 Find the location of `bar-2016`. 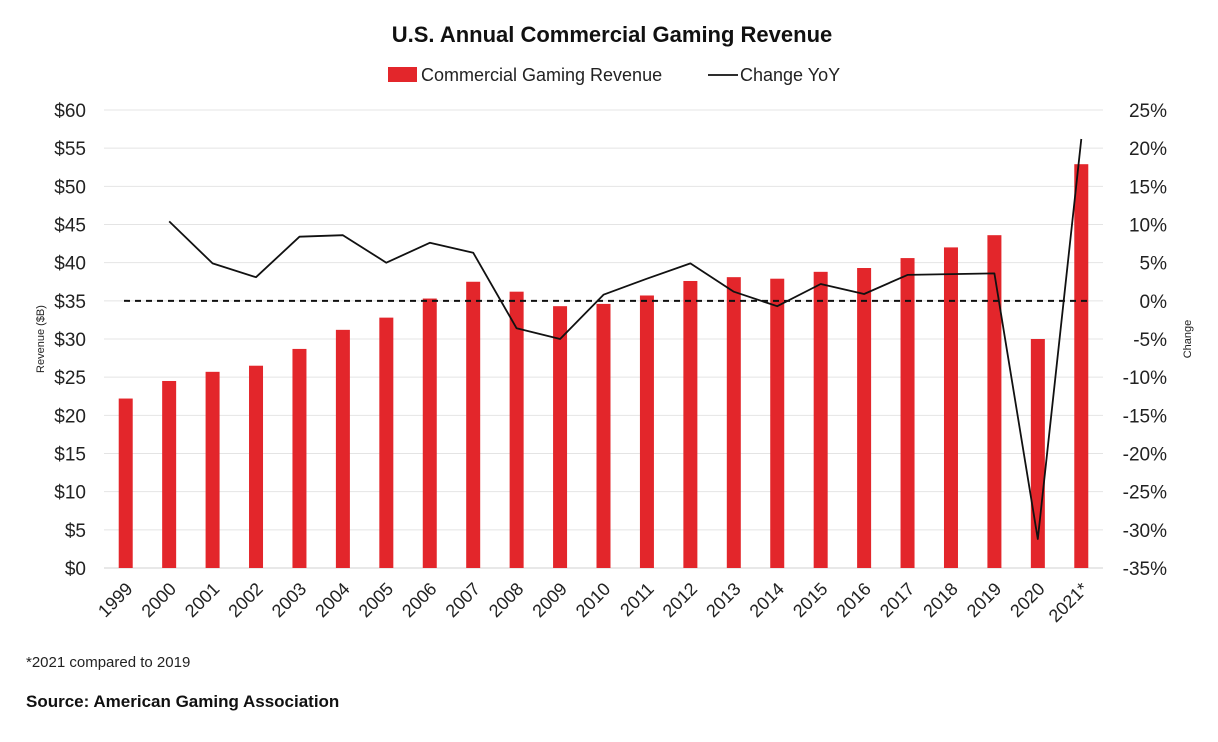

bar-2016 is located at coordinates (864, 418).